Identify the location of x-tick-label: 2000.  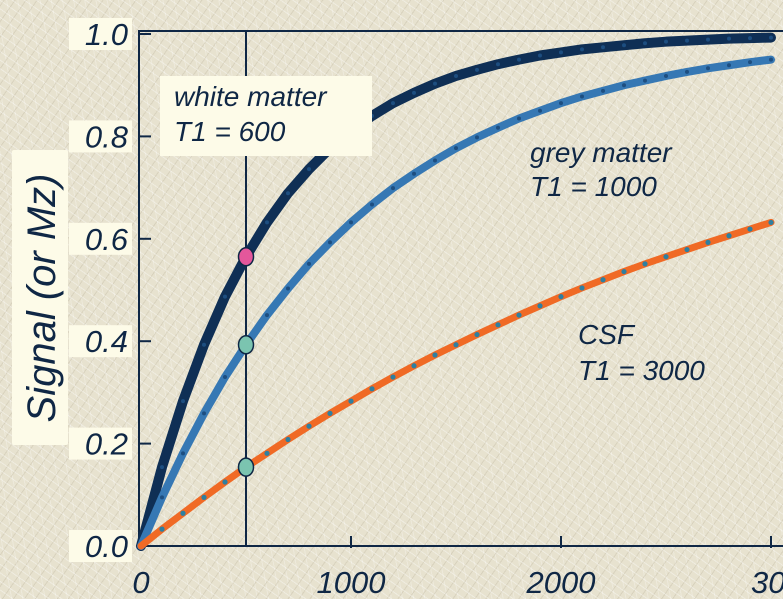
(561, 582).